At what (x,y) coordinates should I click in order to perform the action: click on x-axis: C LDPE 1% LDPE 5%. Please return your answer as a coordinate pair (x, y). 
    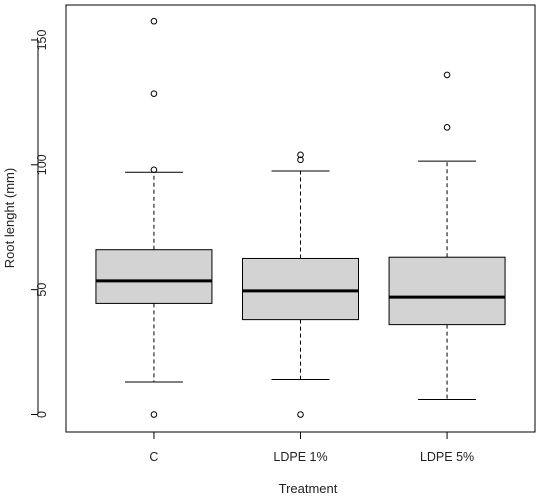
    Looking at the image, I should click on (311, 447).